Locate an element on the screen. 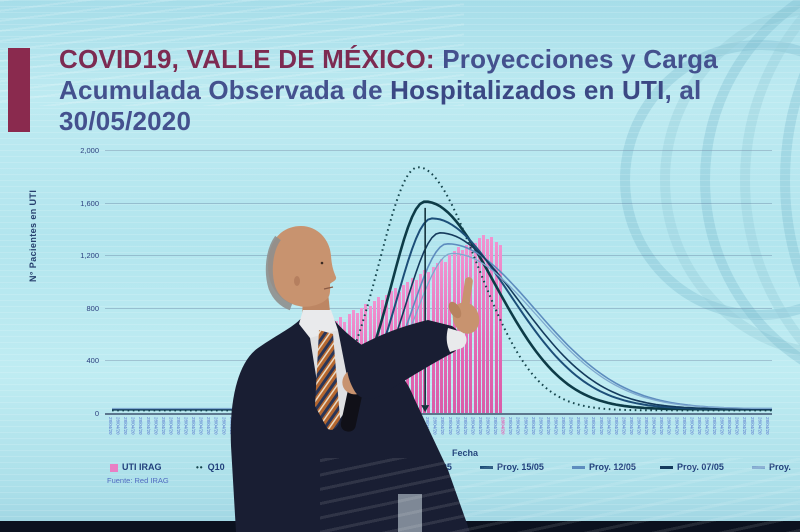 The height and width of the screenshot is (532, 800). pointing-finger is located at coordinates (467, 294).